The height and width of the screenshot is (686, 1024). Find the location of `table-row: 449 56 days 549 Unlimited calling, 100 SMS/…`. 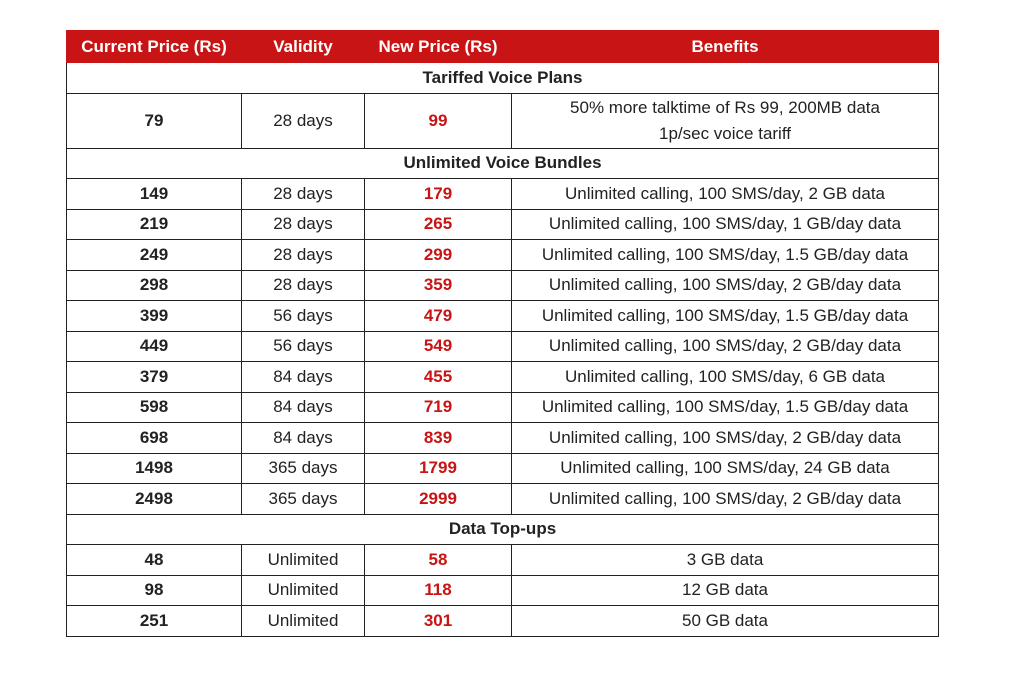

table-row: 449 56 days 549 Unlimited calling, 100 SMS/… is located at coordinates (502, 346).